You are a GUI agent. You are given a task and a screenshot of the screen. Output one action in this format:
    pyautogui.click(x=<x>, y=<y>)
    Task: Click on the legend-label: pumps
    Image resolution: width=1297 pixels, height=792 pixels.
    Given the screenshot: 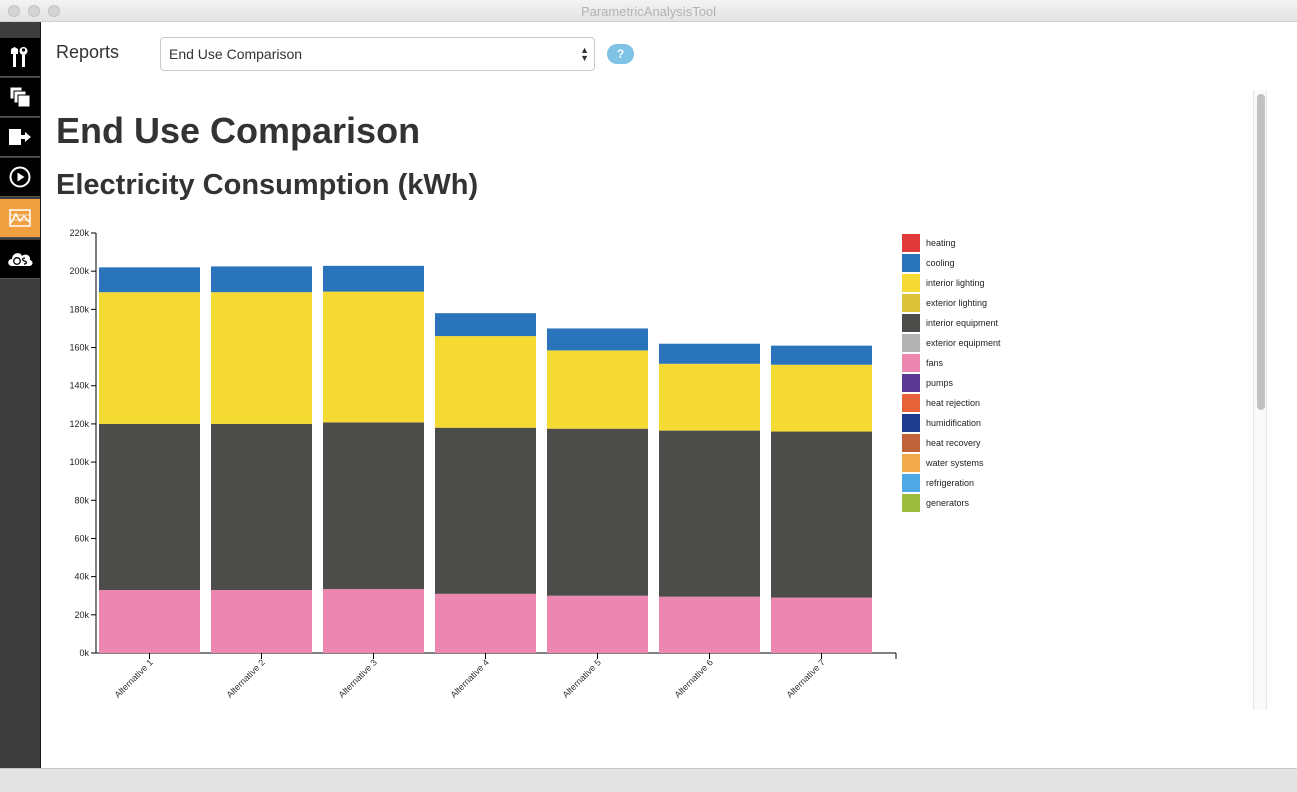 What is the action you would take?
    pyautogui.click(x=940, y=383)
    